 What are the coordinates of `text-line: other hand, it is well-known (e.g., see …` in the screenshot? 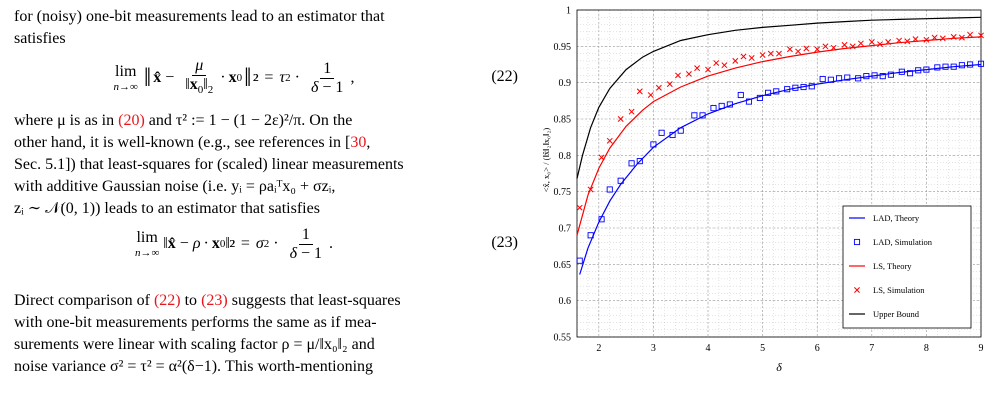 It's located at (192, 142).